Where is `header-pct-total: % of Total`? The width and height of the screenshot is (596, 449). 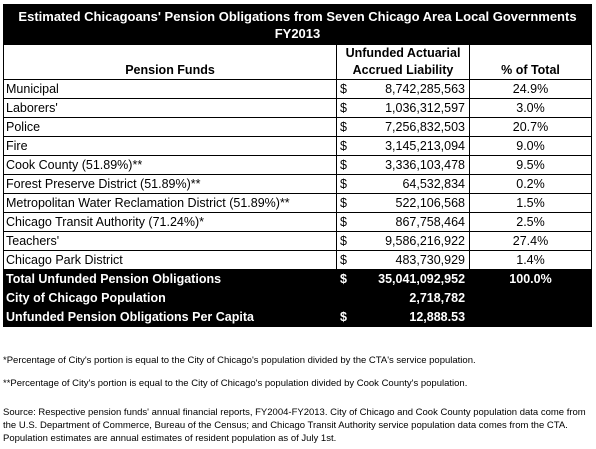 header-pct-total: % of Total is located at coordinates (530, 62).